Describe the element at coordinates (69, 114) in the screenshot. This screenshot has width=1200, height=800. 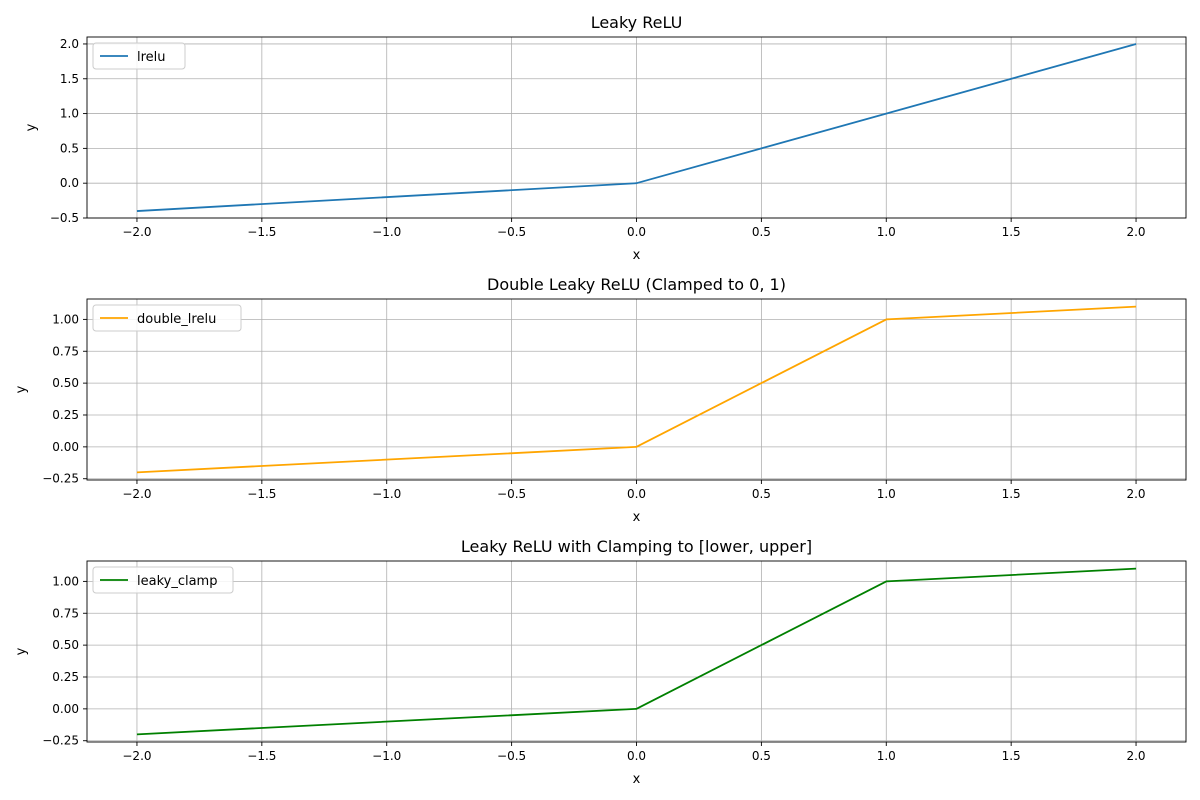
I see `y-tick-label: 1.0` at that location.